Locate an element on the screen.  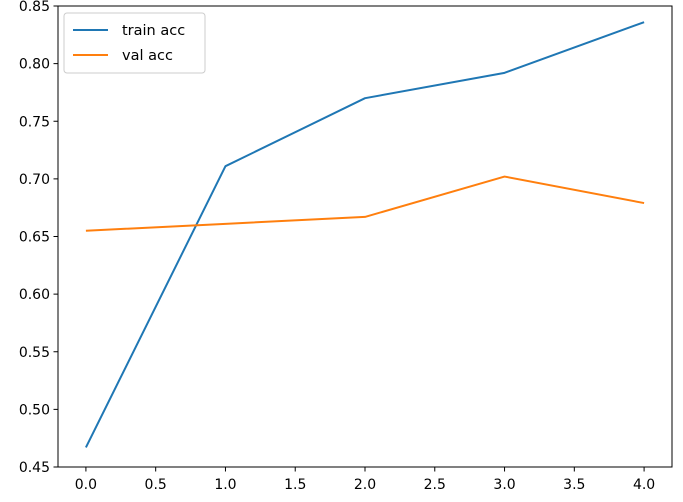
x-tick-label: 2.5 is located at coordinates (435, 485).